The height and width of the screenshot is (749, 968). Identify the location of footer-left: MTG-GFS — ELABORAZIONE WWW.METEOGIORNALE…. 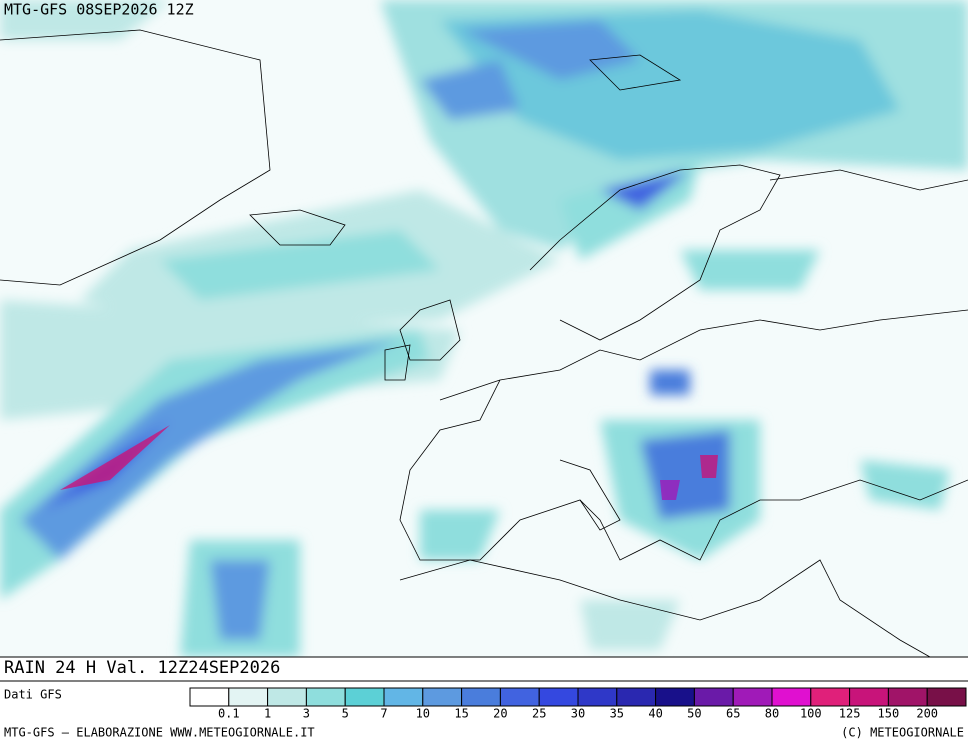
(159, 733).